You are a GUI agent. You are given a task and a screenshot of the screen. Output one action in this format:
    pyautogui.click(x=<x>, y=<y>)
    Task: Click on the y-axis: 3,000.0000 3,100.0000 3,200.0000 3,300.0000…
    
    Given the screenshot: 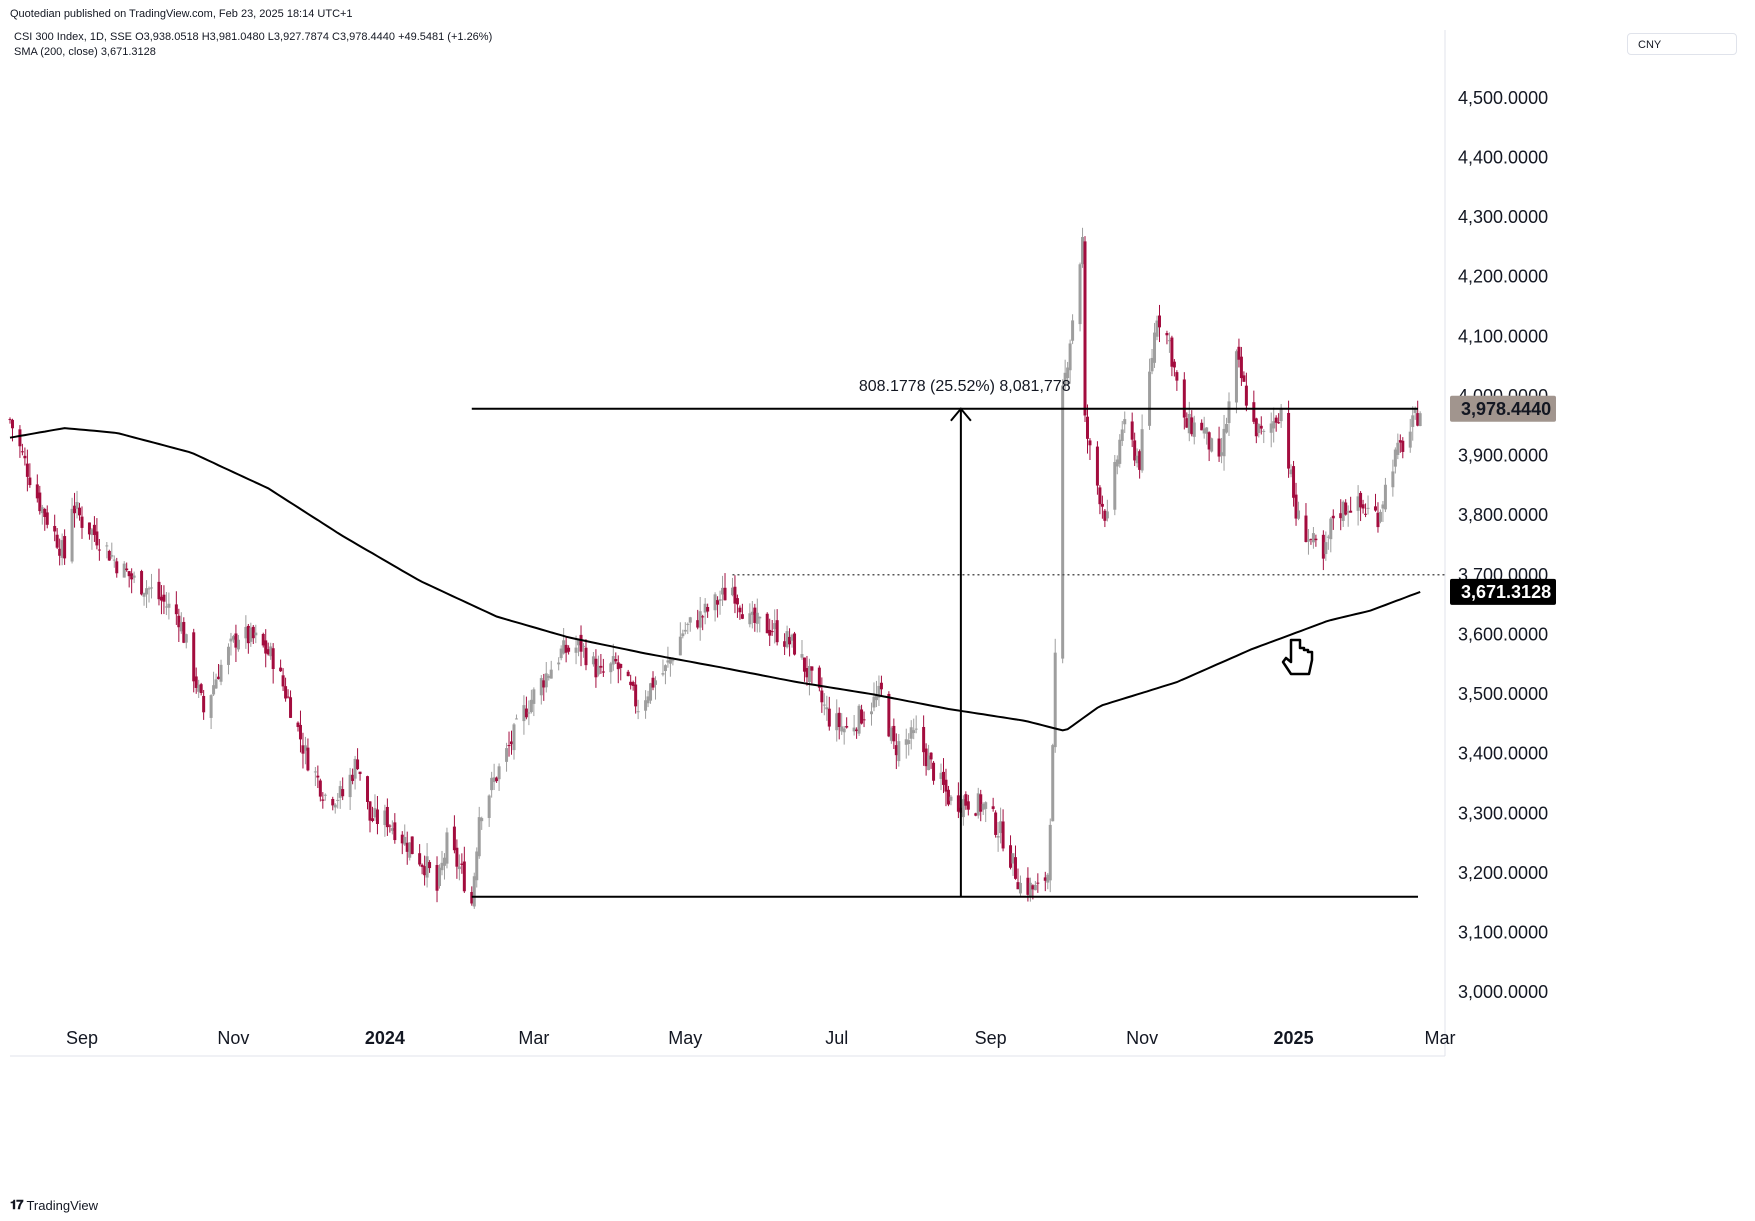 What is the action you would take?
    pyautogui.click(x=1503, y=545)
    